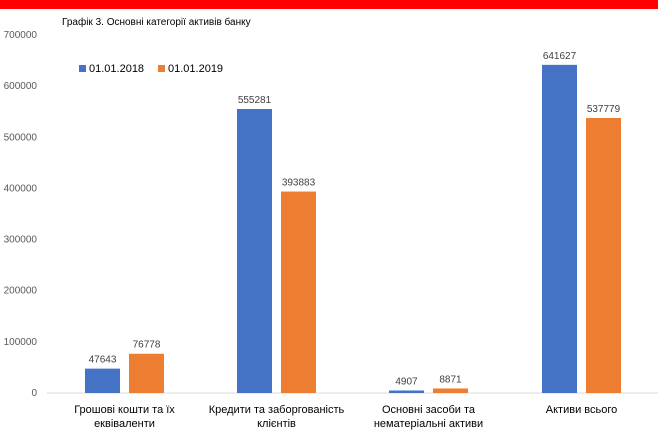 This screenshot has height=430, width=658. I want to click on y-tick-label: 300000, so click(21, 240).